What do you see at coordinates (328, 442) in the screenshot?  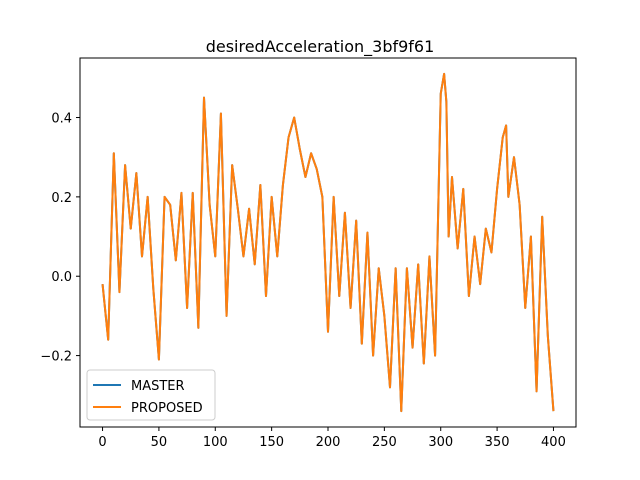 I see `x-tick-label: 200` at bounding box center [328, 442].